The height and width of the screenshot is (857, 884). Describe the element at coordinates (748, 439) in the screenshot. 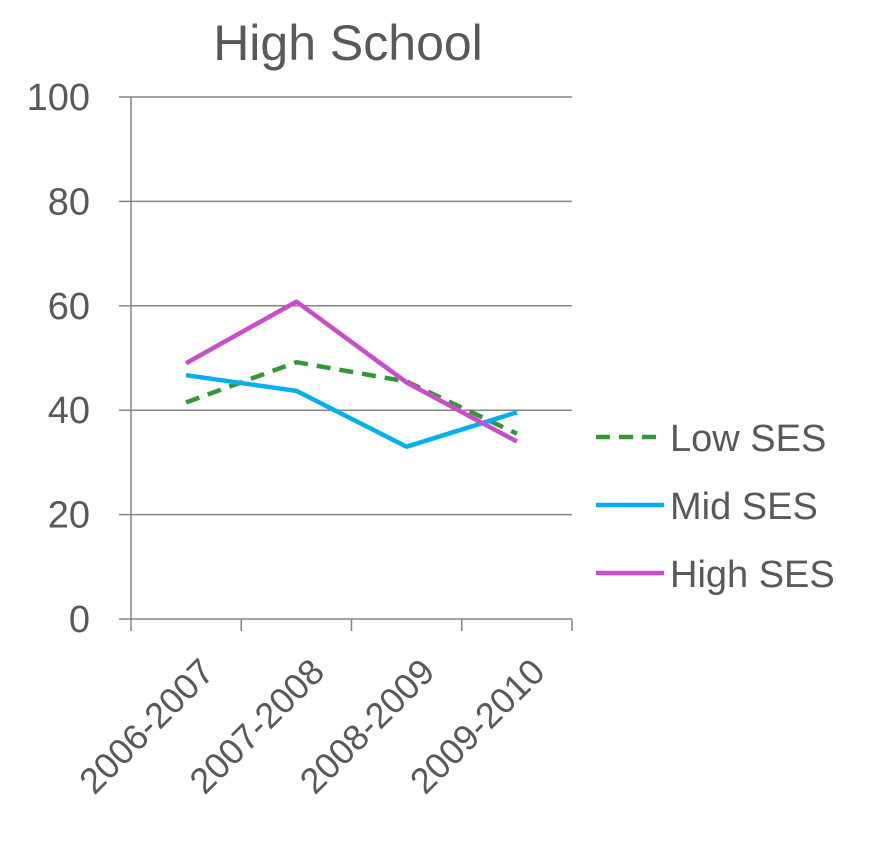

I see `legend-label: Low SES` at that location.